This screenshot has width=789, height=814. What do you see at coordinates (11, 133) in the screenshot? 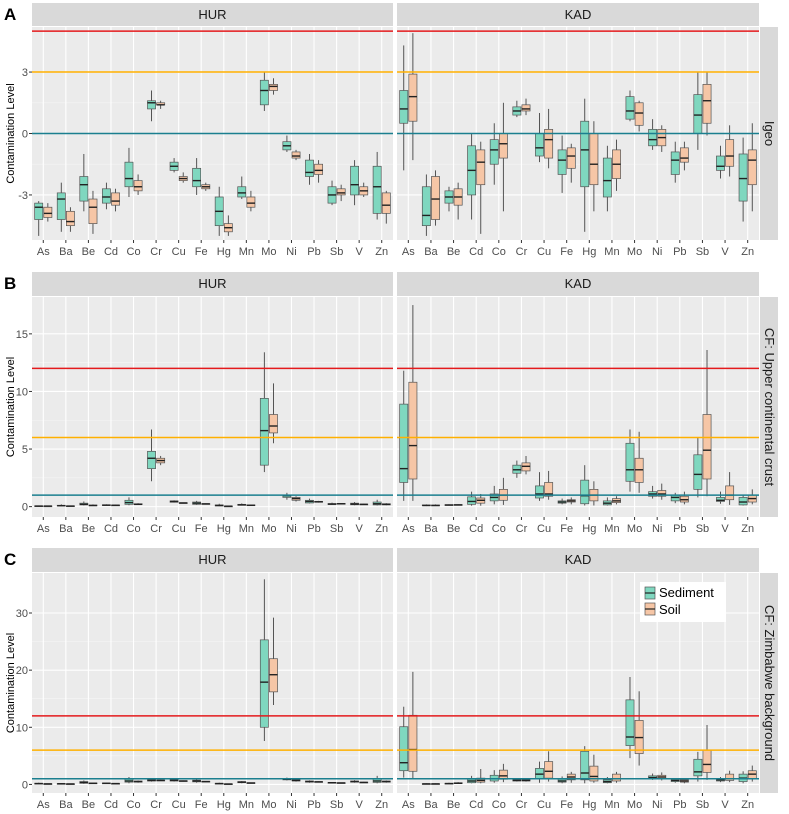
I see `y-axis-label: Contamination Level` at bounding box center [11, 133].